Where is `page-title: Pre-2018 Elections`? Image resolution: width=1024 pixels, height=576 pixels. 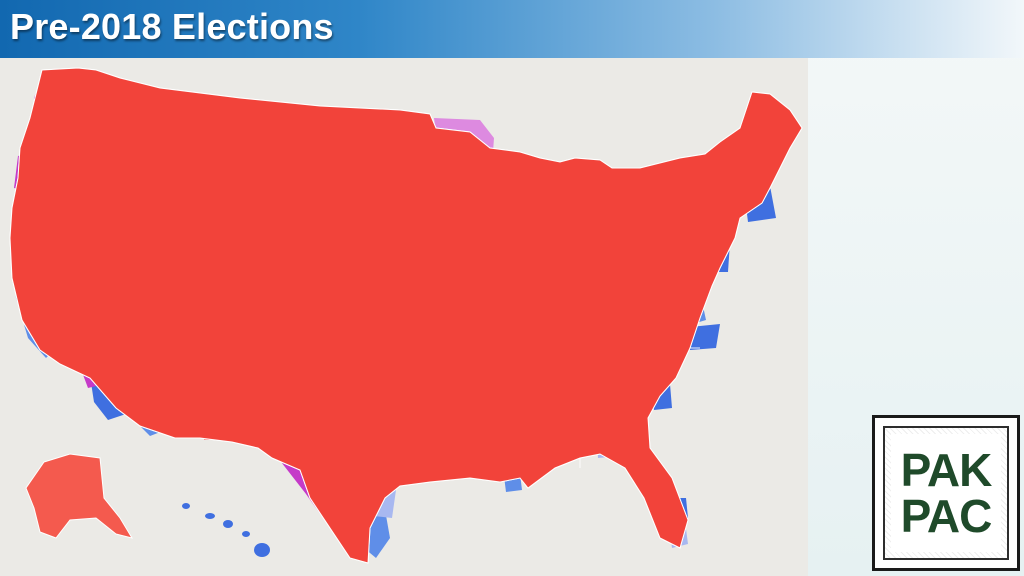 page-title: Pre-2018 Elections is located at coordinates (172, 26).